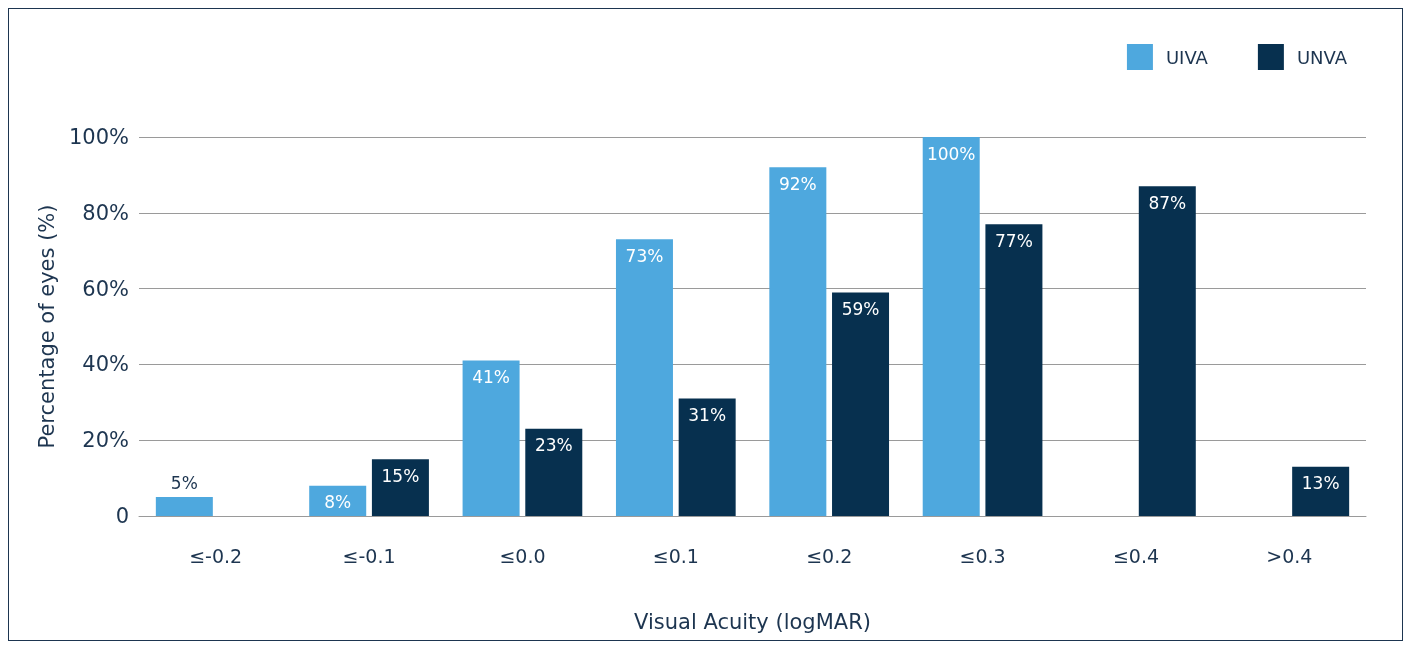  I want to click on x-tick-label: ≤0.4, so click(1136, 555).